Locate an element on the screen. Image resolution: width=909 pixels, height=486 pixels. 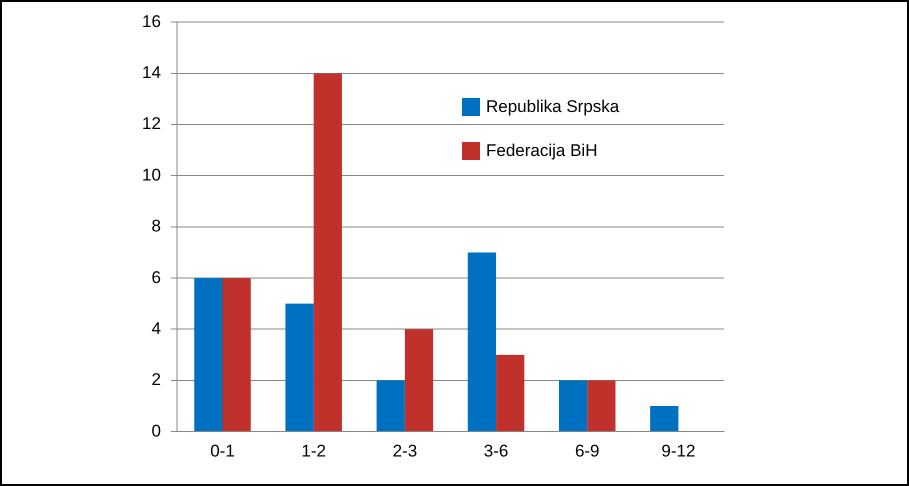
x-tick-label: 6-9 is located at coordinates (587, 450).